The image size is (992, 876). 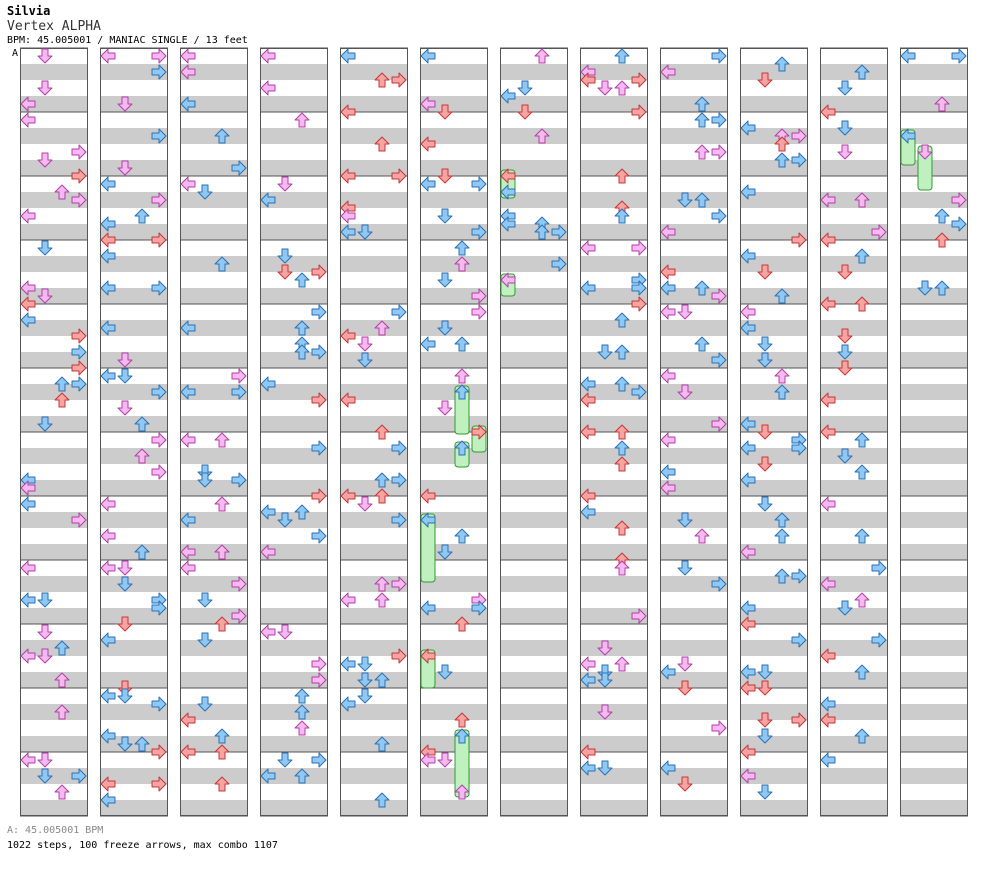 What do you see at coordinates (55, 830) in the screenshot?
I see `bpm-line: A: 45.005001 BPM` at bounding box center [55, 830].